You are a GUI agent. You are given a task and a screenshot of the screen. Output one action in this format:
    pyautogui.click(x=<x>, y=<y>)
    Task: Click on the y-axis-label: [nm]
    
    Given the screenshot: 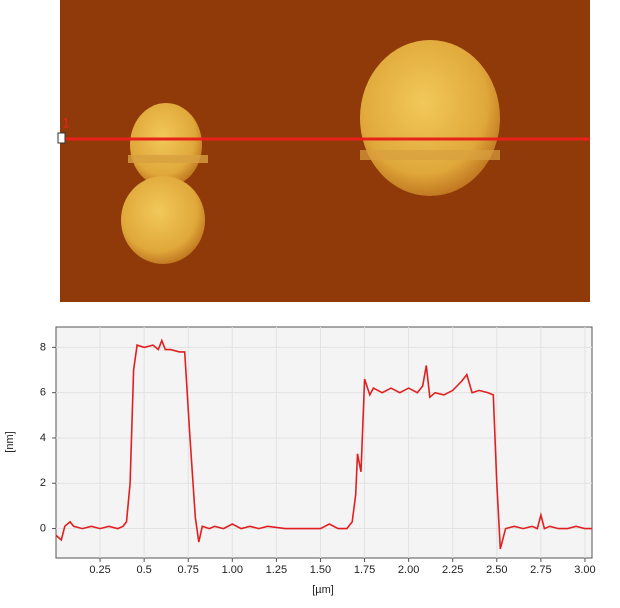 What is the action you would take?
    pyautogui.click(x=10, y=441)
    